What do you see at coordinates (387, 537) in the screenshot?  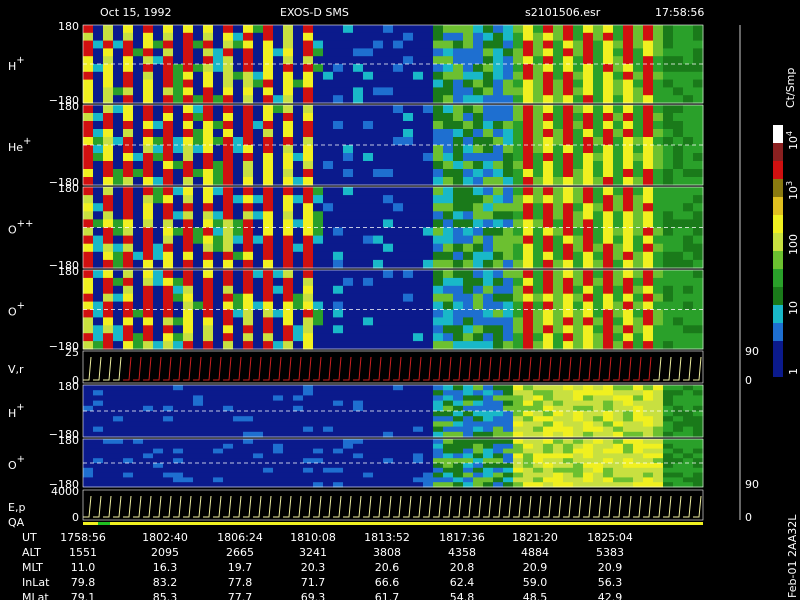 I see `cell: 1813:52` at bounding box center [387, 537].